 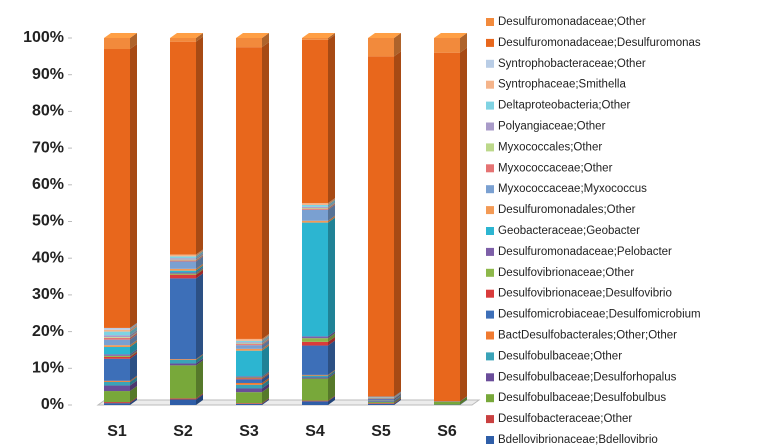 What do you see at coordinates (288, 402) in the screenshot?
I see `floor` at bounding box center [288, 402].